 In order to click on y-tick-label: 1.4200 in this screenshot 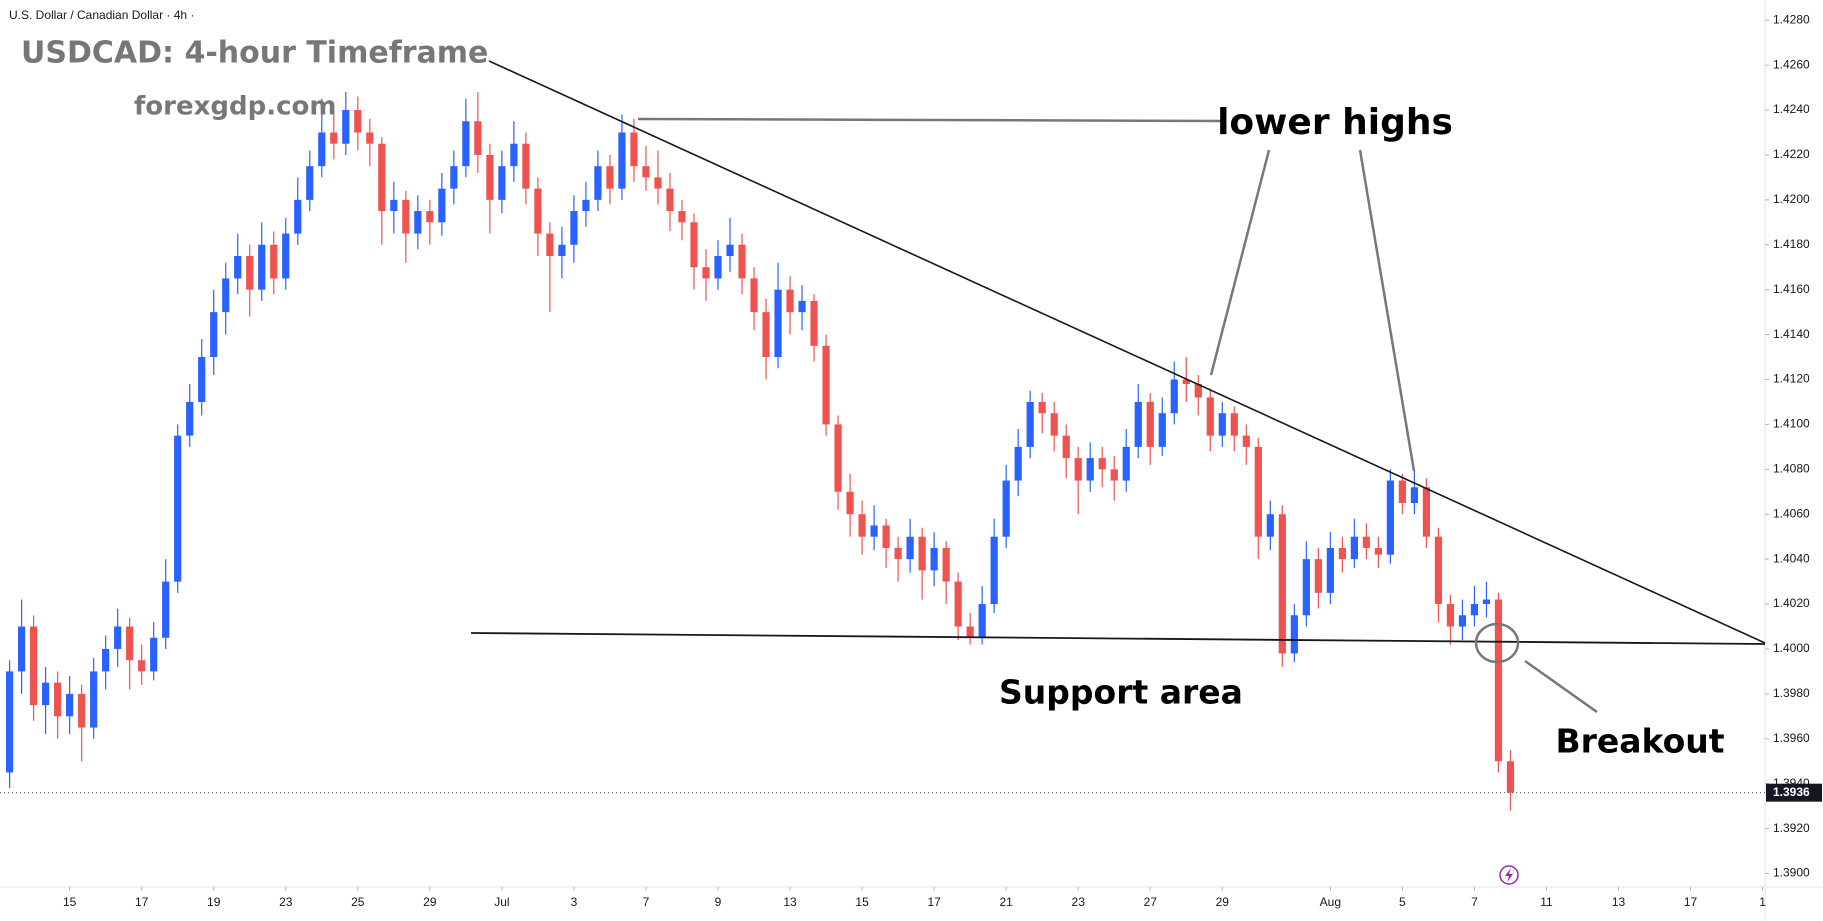, I will do `click(1791, 199)`.